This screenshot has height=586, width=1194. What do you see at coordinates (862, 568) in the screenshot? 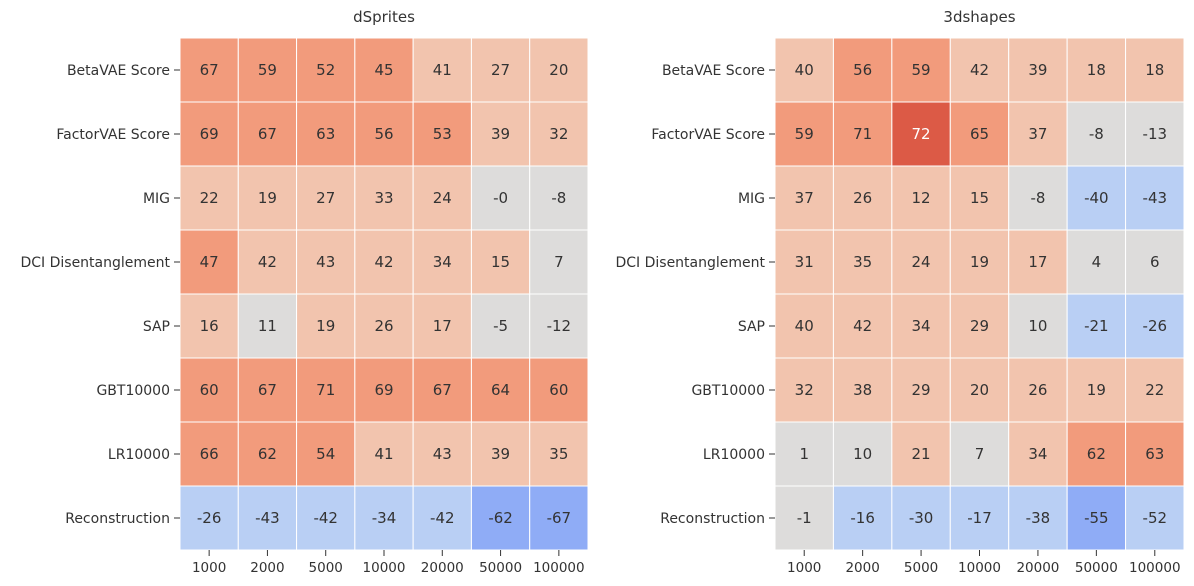
I see `column-label: 2000` at bounding box center [862, 568].